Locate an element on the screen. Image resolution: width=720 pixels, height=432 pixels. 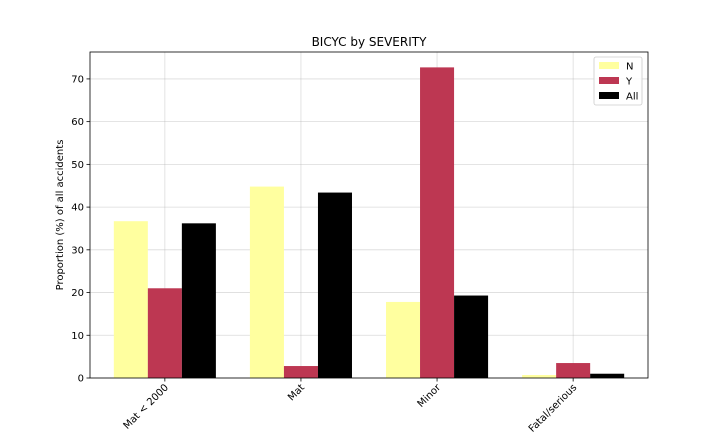
x-tick-label: Minor is located at coordinates (430, 396).